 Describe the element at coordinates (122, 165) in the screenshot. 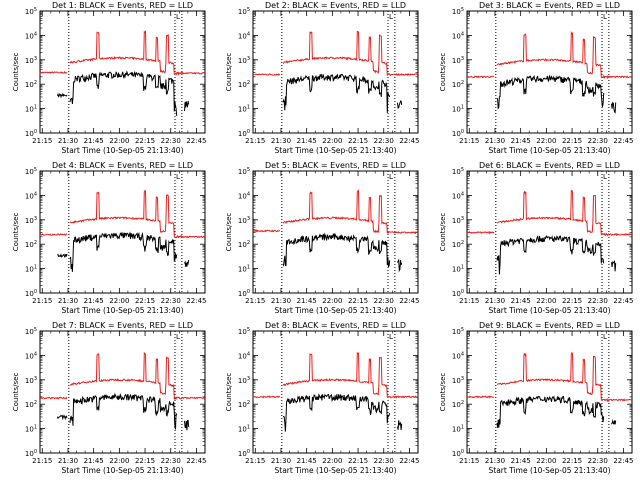

I see `panel-title: Det 4: BLACK = Events, RED = LLD` at that location.